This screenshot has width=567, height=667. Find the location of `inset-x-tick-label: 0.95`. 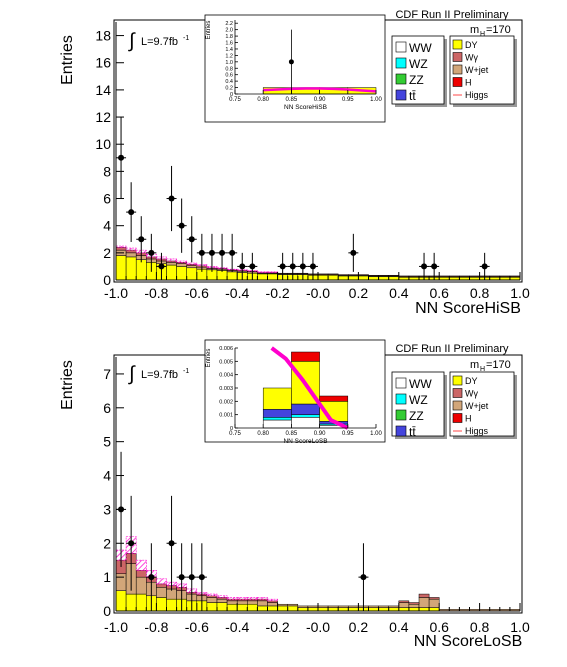

inset-x-tick-label: 0.95 is located at coordinates (348, 434).